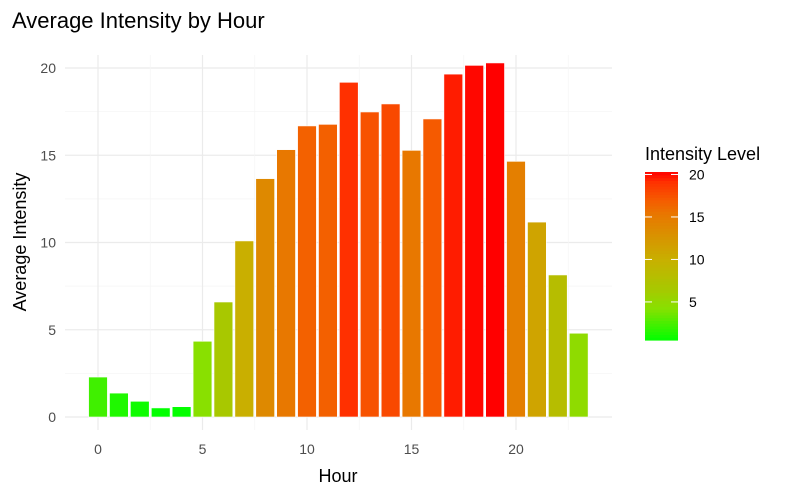 The height and width of the screenshot is (502, 800). I want to click on y-tick-label: 10, so click(48, 243).